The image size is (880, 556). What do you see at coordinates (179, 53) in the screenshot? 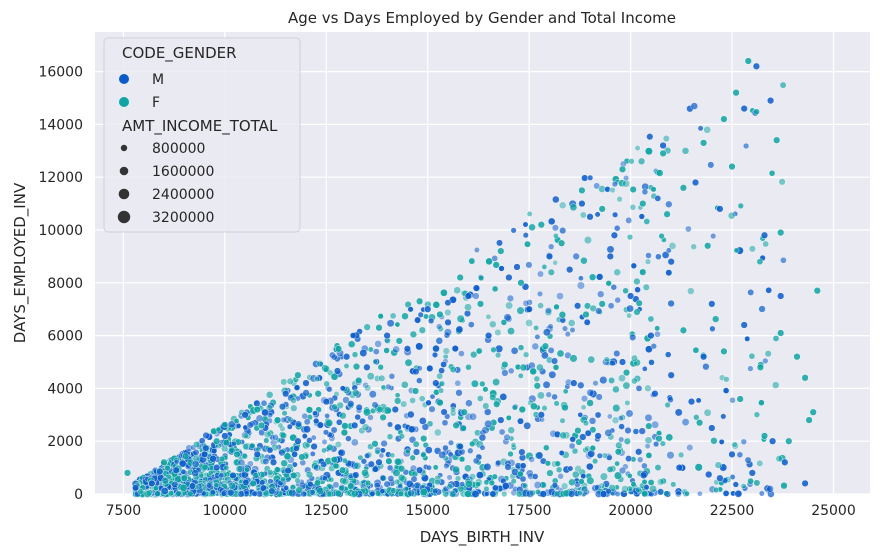
I see `legend-hue-title: CODE_GENDER` at bounding box center [179, 53].